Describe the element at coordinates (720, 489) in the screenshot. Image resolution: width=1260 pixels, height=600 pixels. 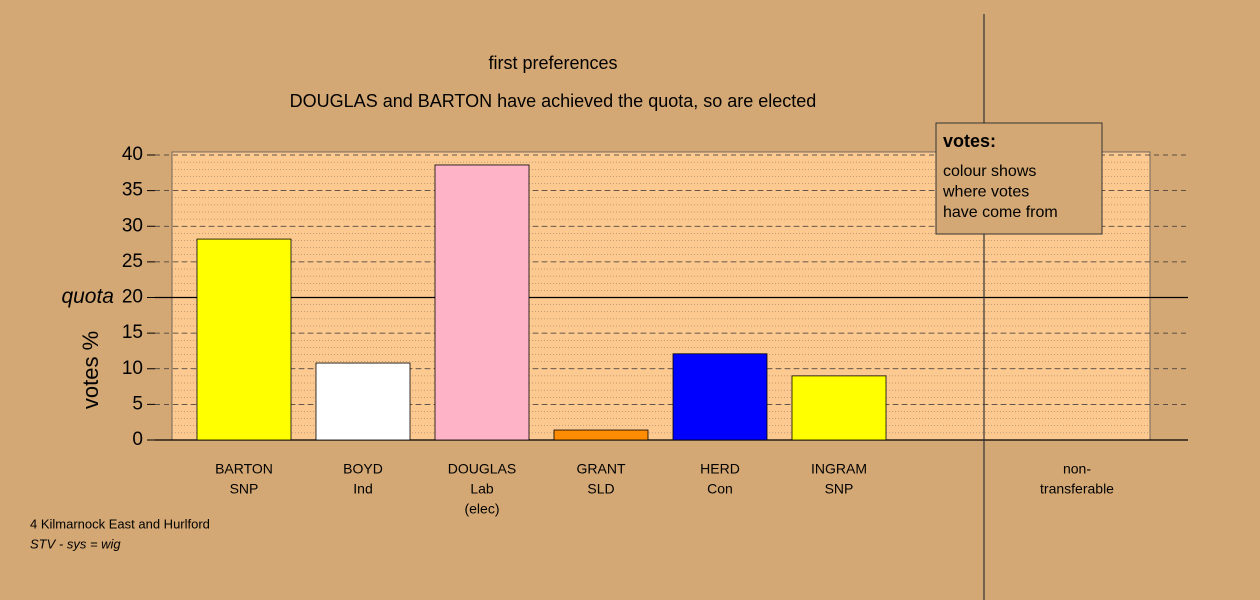
I see `x-tick-label: Con` at that location.